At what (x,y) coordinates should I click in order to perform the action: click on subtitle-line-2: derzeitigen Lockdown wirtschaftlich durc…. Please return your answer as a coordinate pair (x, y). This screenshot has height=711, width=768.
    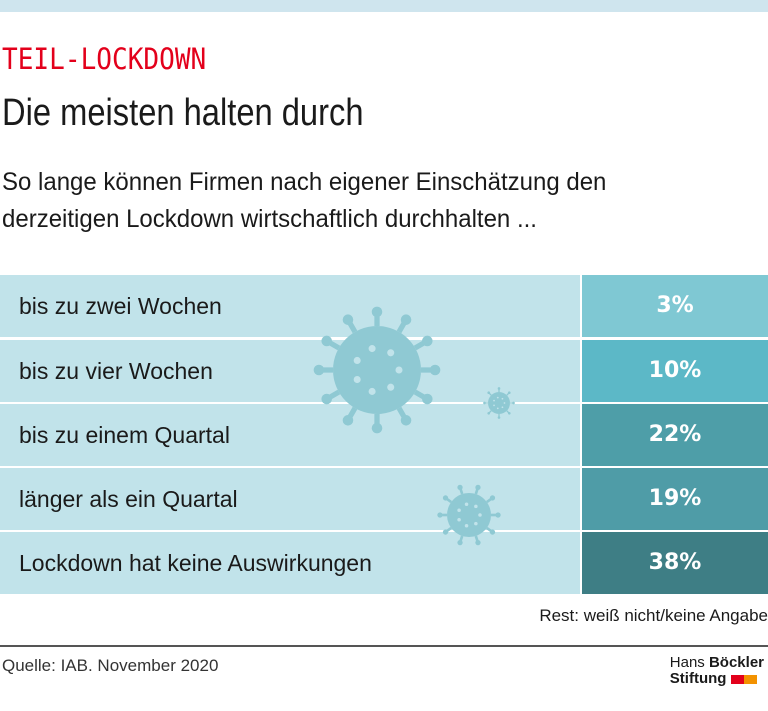
    Looking at the image, I should click on (269, 219).